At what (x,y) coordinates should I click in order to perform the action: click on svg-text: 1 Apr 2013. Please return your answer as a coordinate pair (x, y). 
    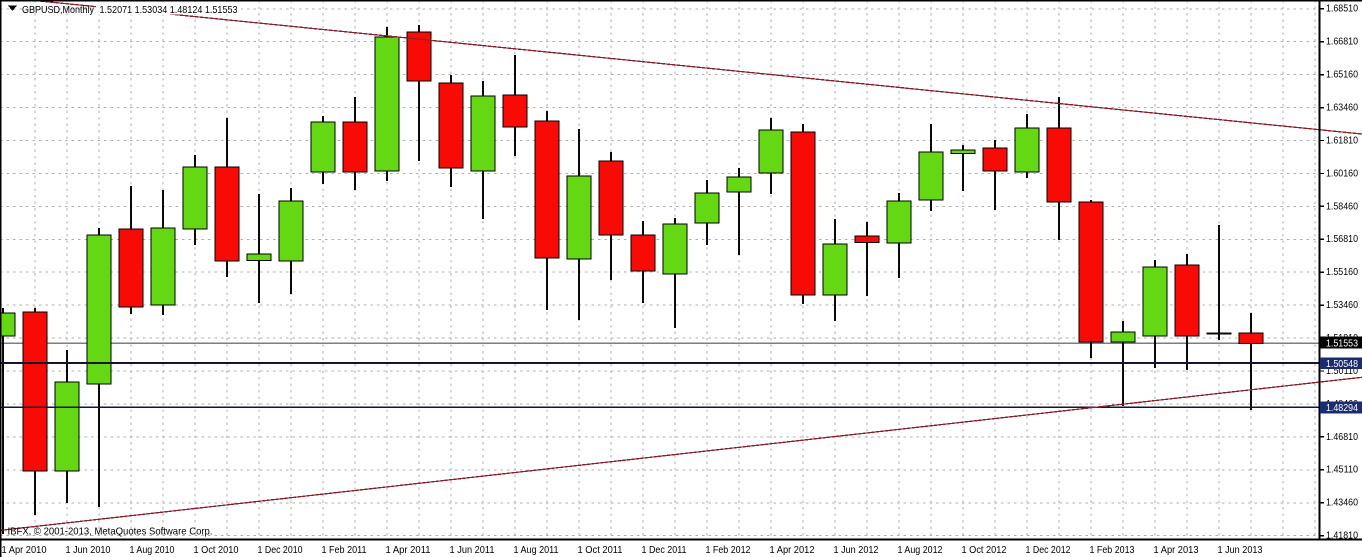
    Looking at the image, I should click on (1176, 550).